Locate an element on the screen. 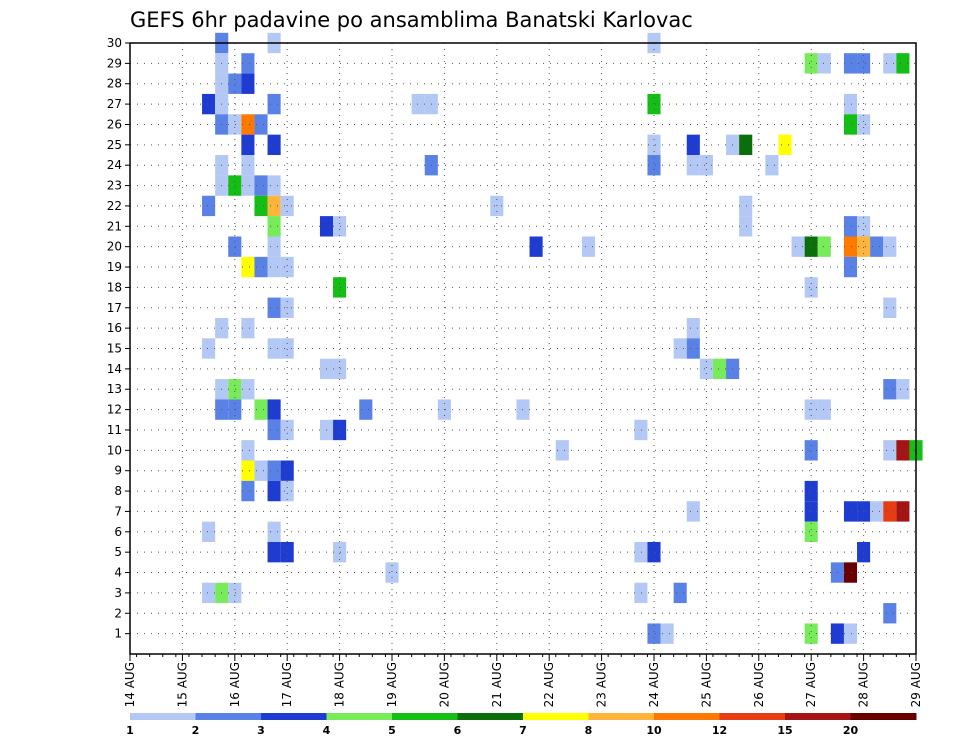  y-tick-label: 5 is located at coordinates (118, 552).